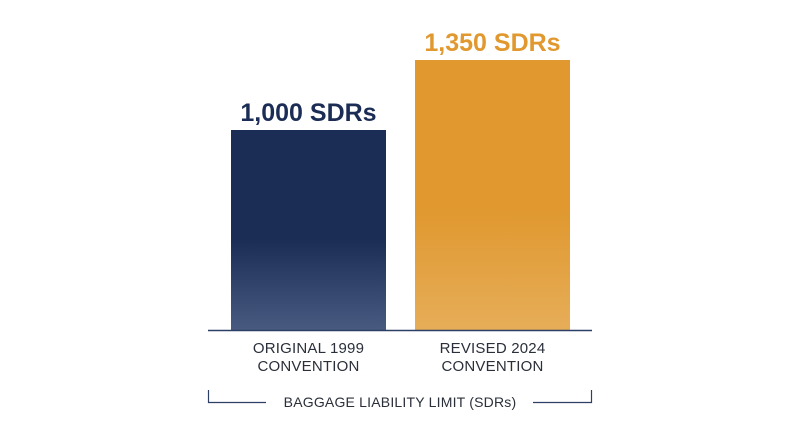  What do you see at coordinates (308, 113) in the screenshot?
I see `value-label-1: 1,000 SDRs` at bounding box center [308, 113].